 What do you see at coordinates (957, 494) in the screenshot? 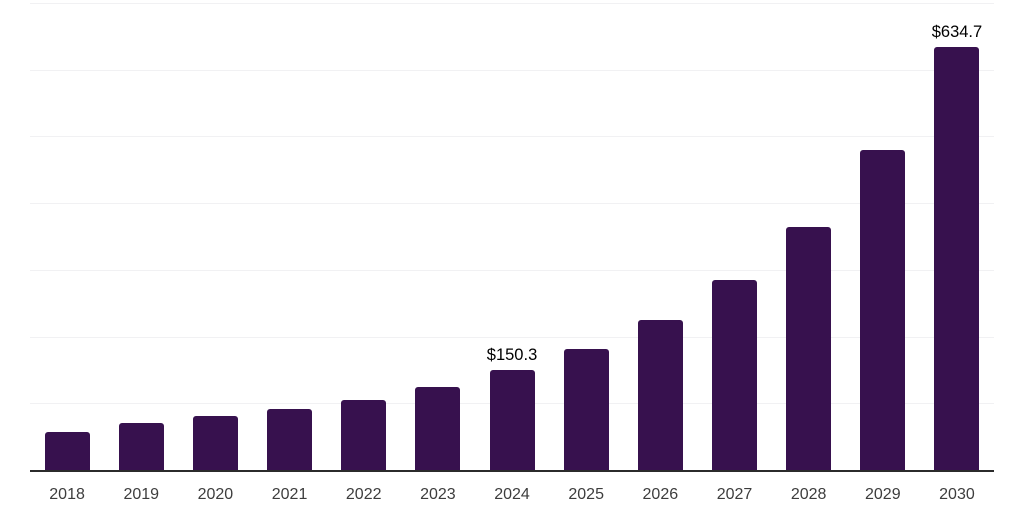
I see `x-tick-label: 2030` at bounding box center [957, 494].